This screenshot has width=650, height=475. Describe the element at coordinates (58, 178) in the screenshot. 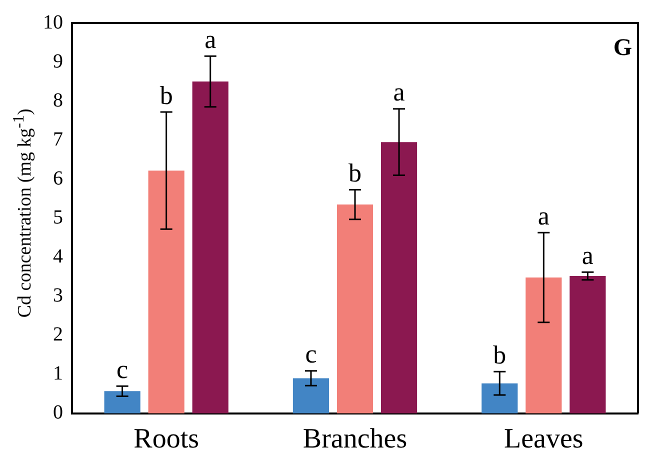

I see `y-tick-label: 6` at that location.